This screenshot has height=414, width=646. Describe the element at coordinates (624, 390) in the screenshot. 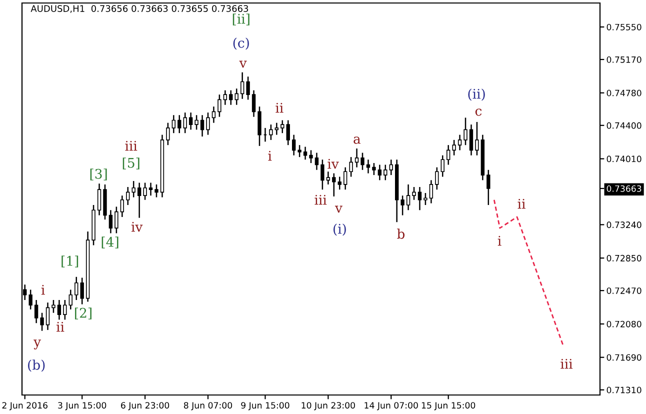

I see `y-tick-label: 0.71310` at that location.